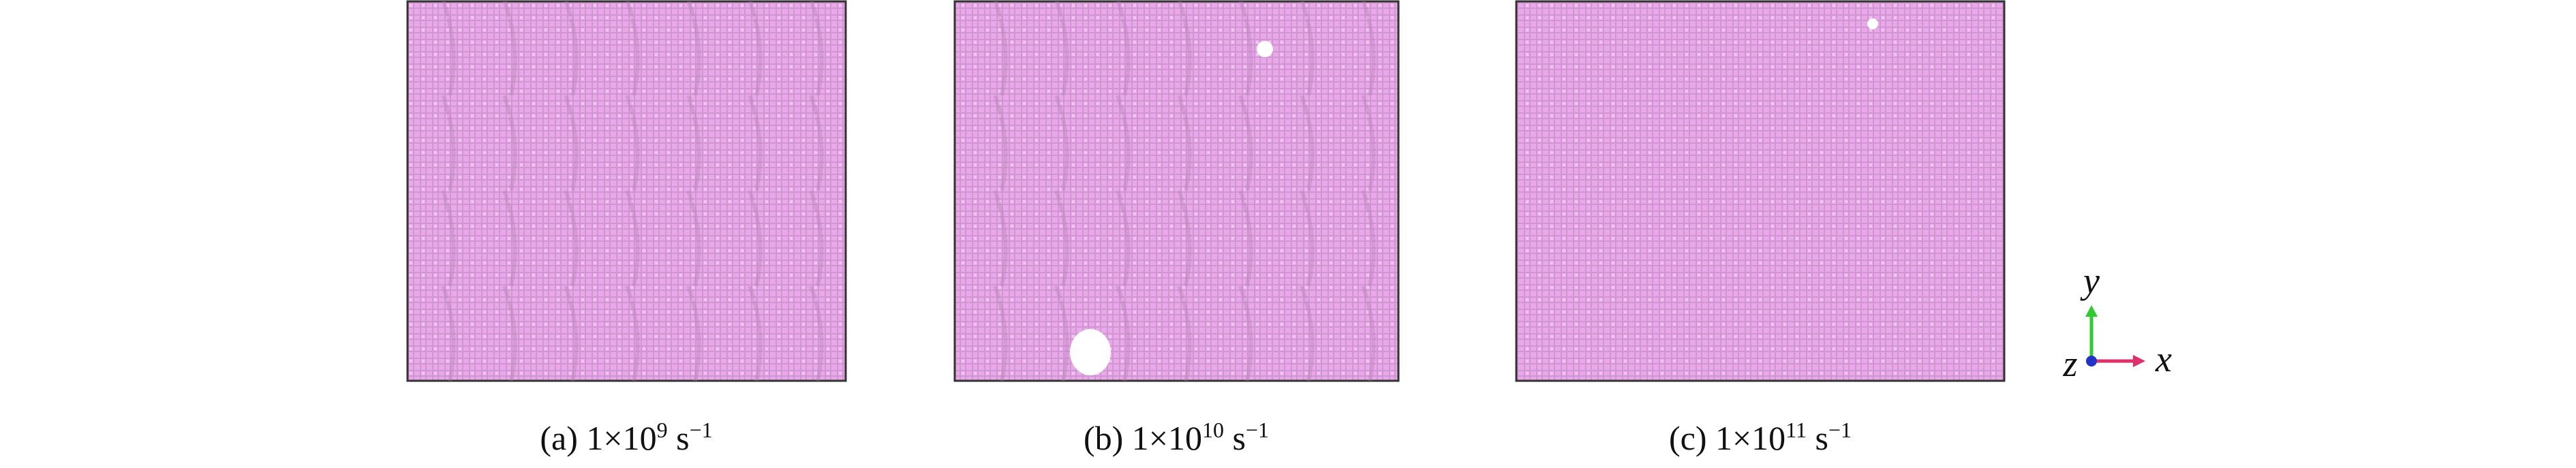  I want to click on panel-a, so click(626, 191).